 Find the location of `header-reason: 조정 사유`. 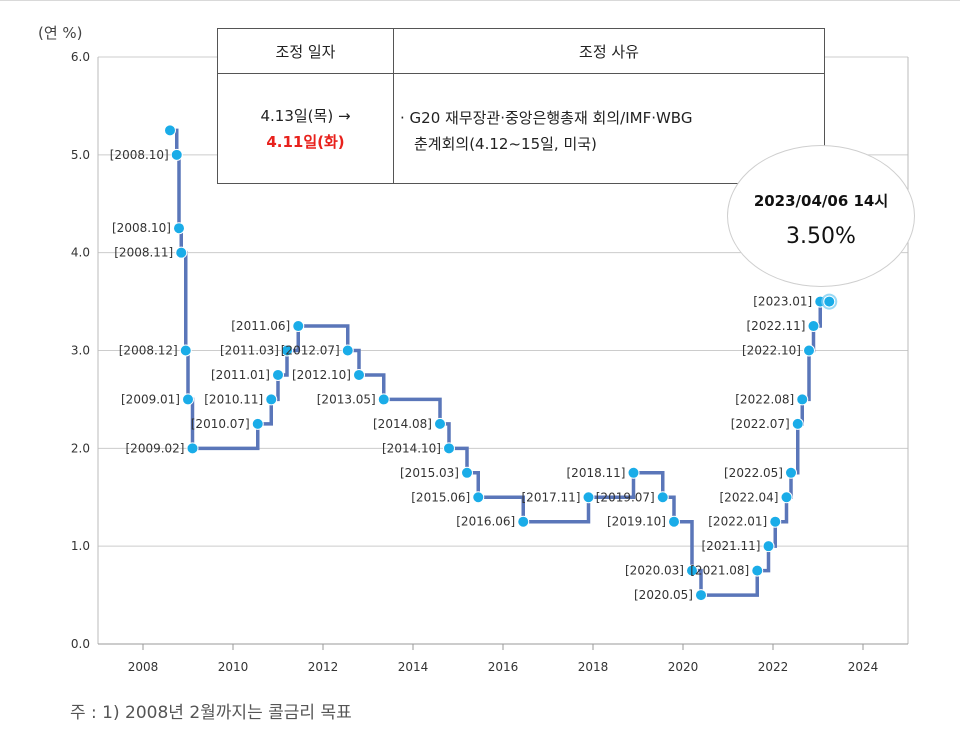

header-reason: 조정 사유 is located at coordinates (609, 52).